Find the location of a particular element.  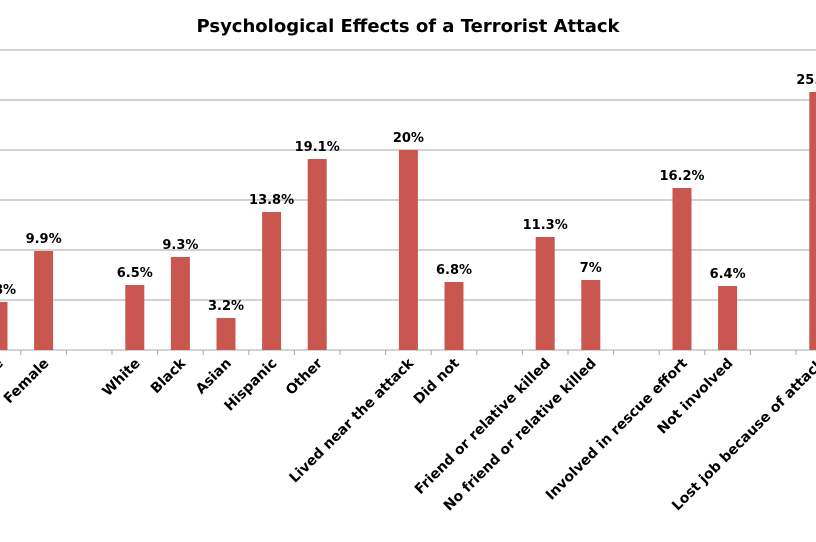

category-label: Female is located at coordinates (26, 381).